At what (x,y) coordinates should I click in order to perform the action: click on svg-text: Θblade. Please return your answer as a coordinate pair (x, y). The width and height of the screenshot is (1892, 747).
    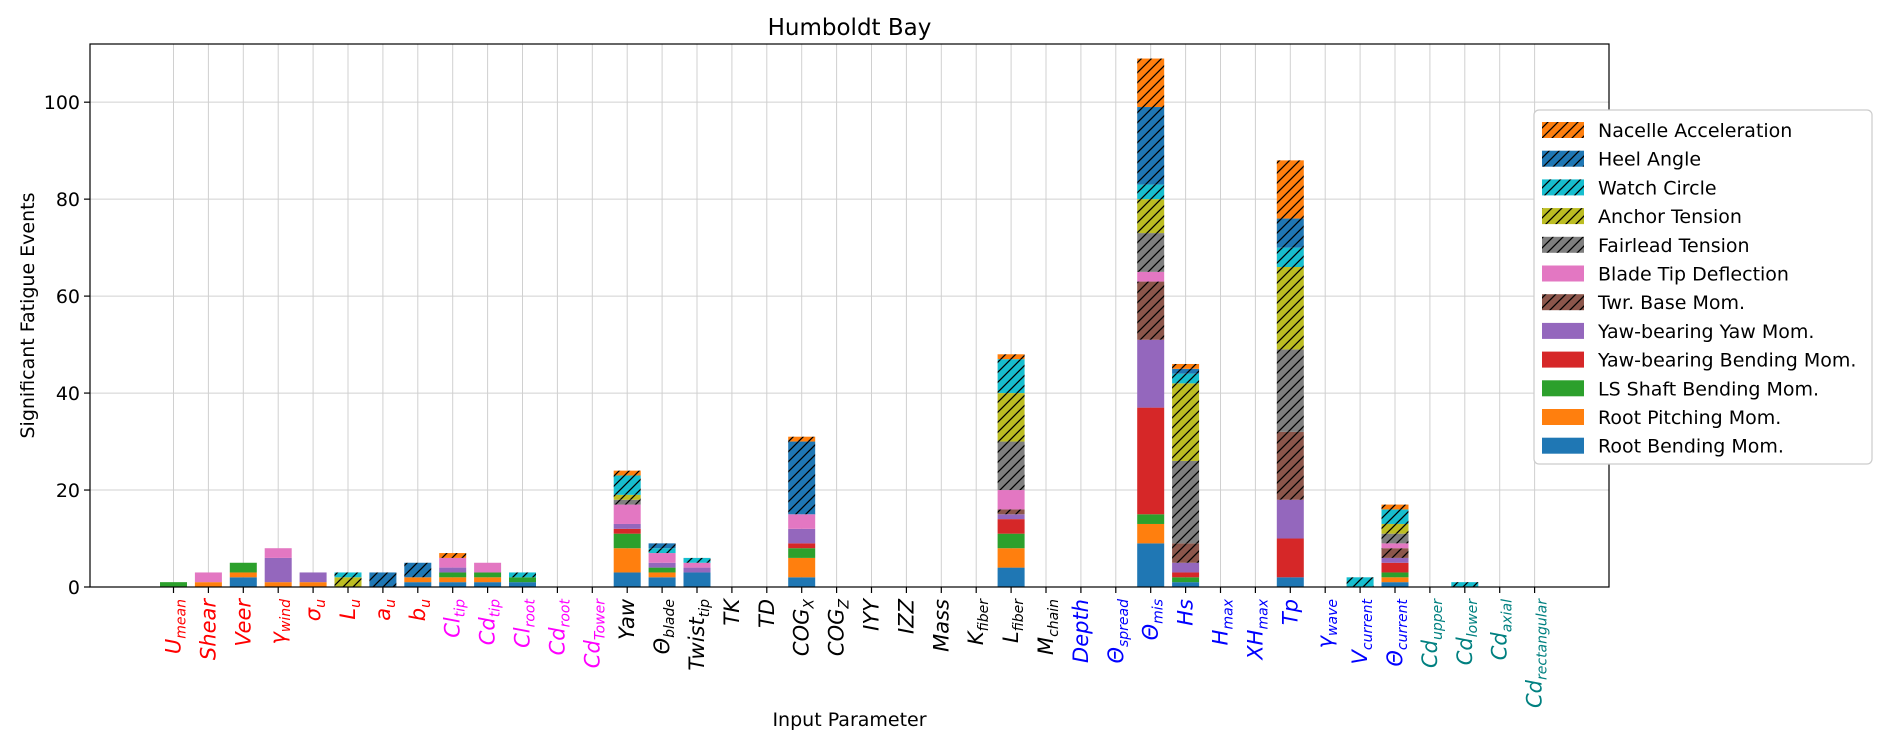
    Looking at the image, I should click on (664, 626).